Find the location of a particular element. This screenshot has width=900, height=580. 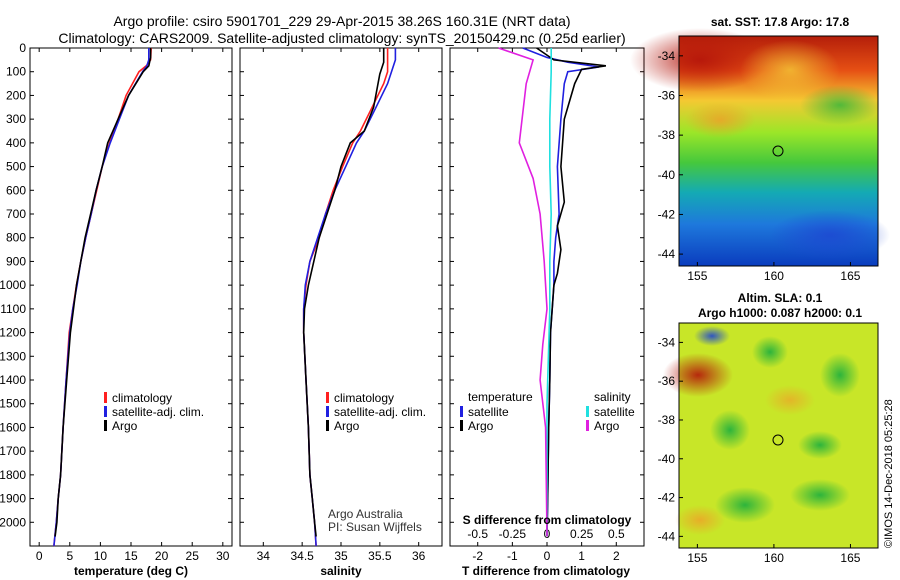

legend-swatch-t-argo is located at coordinates (461, 425).